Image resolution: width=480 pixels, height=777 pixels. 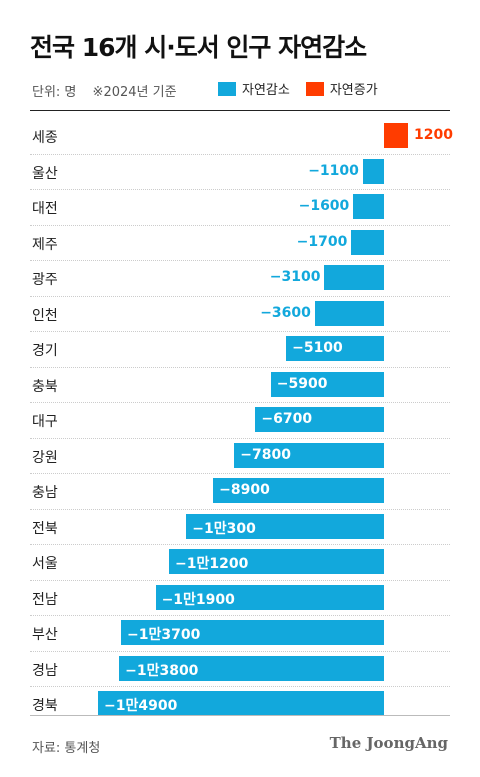 I want to click on category-label: 경남, so click(x=45, y=670).